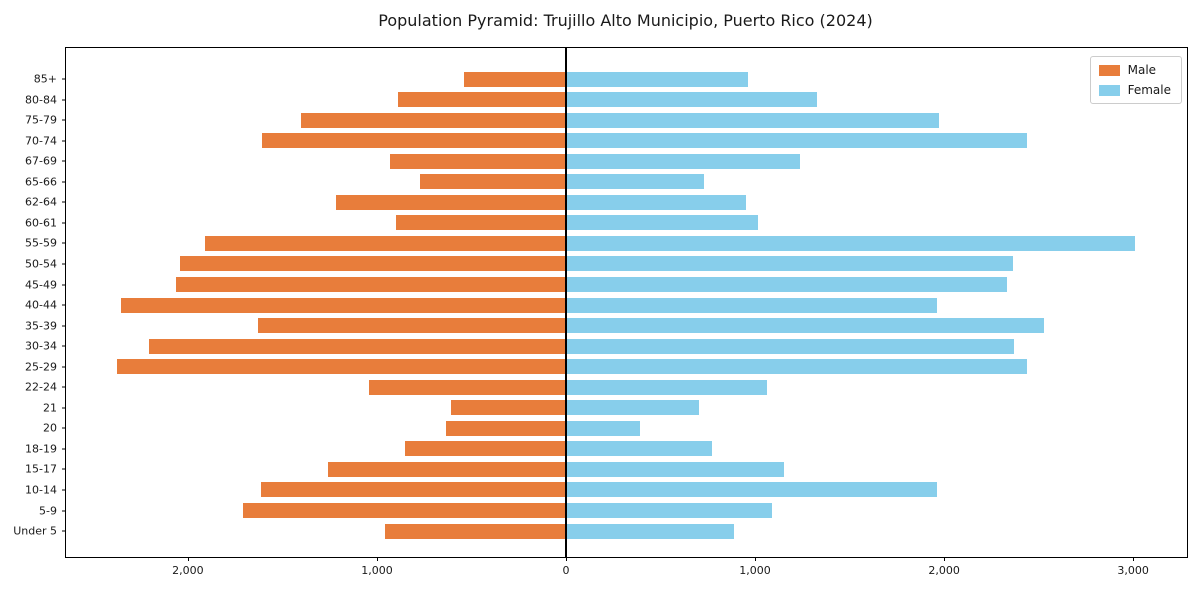 The width and height of the screenshot is (1200, 600). What do you see at coordinates (41, 346) in the screenshot?
I see `y-tick-label: 30-34` at bounding box center [41, 346].